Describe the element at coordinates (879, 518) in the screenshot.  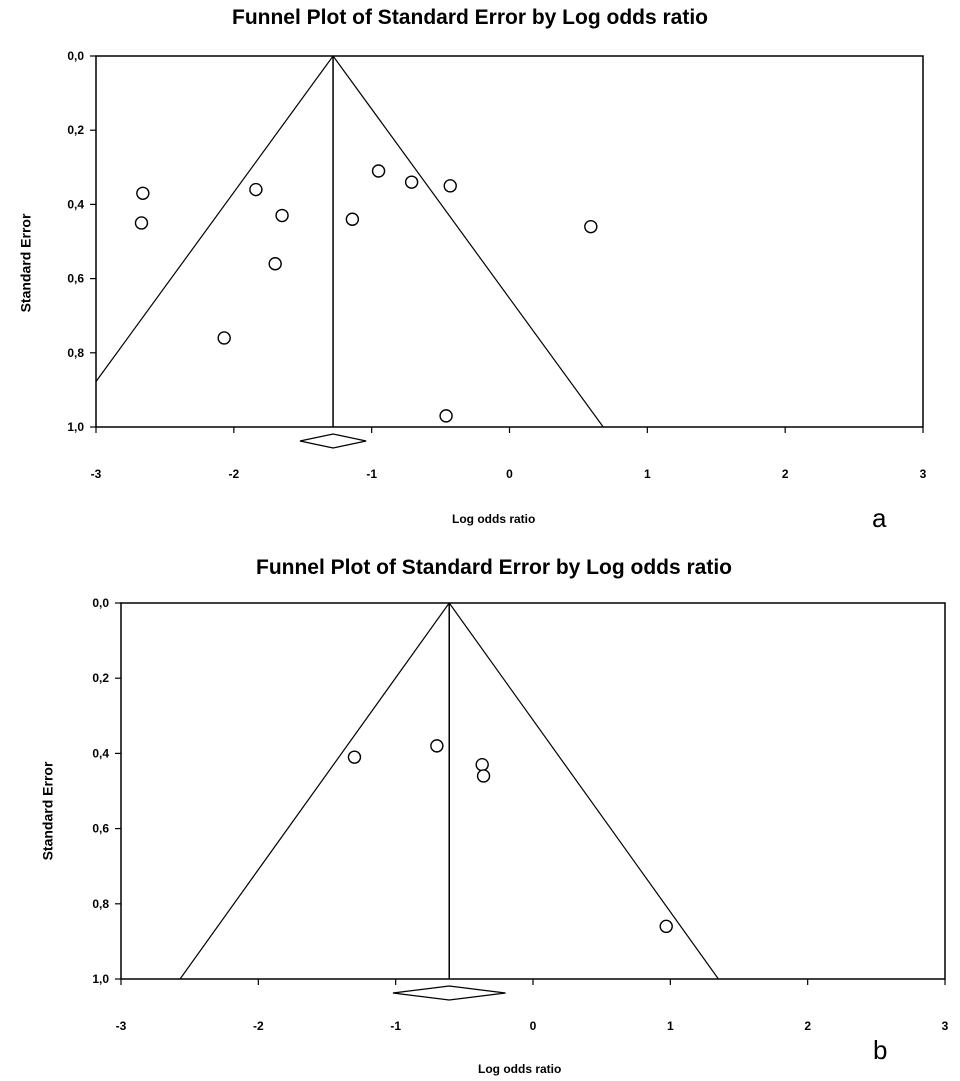
I see `panel-label: a` at that location.